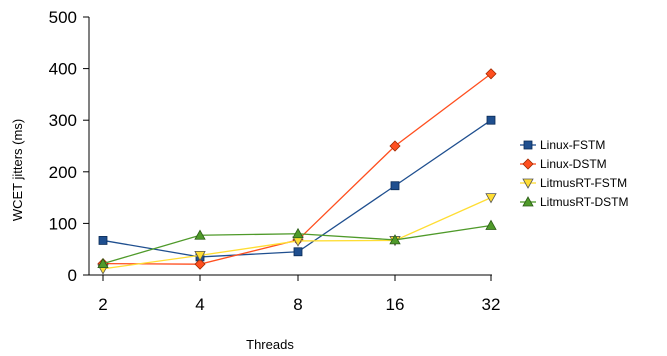  What do you see at coordinates (299, 294) in the screenshot?
I see `x-ticks: 2 4 8 16 32` at bounding box center [299, 294].